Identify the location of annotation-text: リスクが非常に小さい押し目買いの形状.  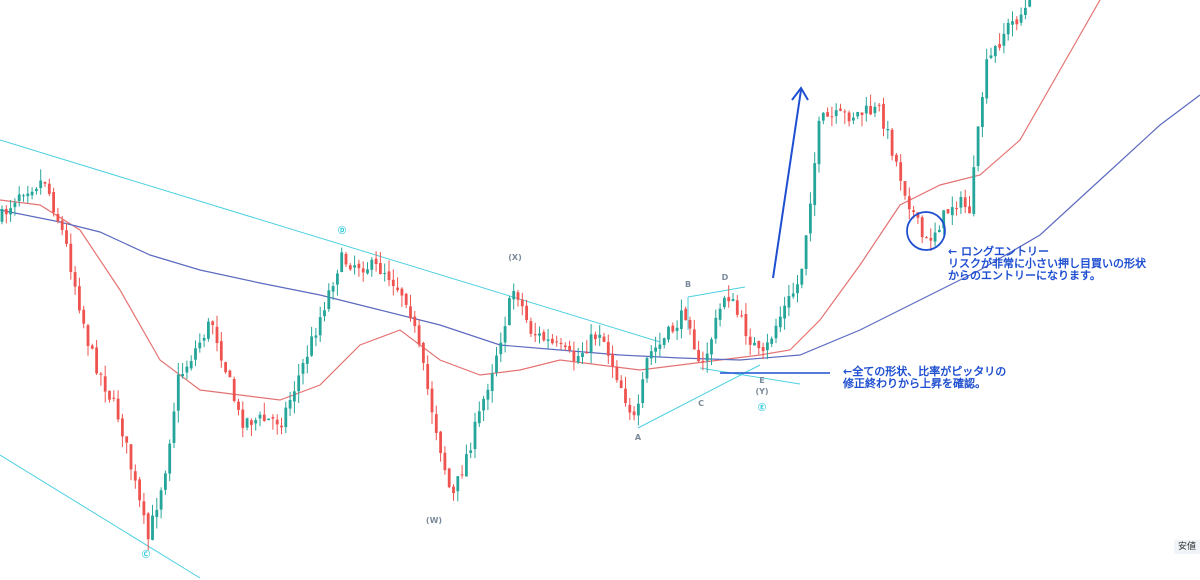
(1047, 263).